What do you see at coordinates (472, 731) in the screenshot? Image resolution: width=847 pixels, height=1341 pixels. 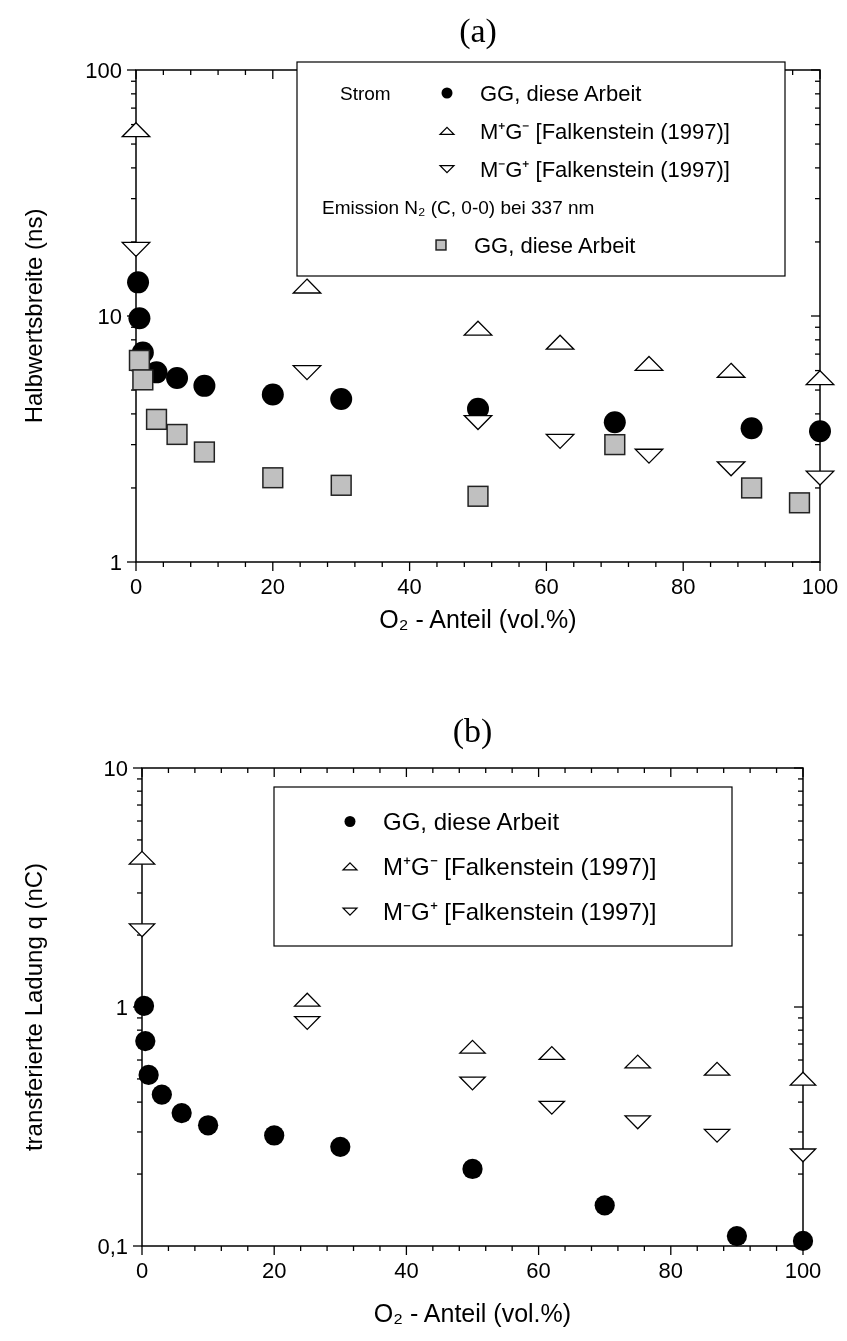 I see `chart-title: (b)` at bounding box center [472, 731].